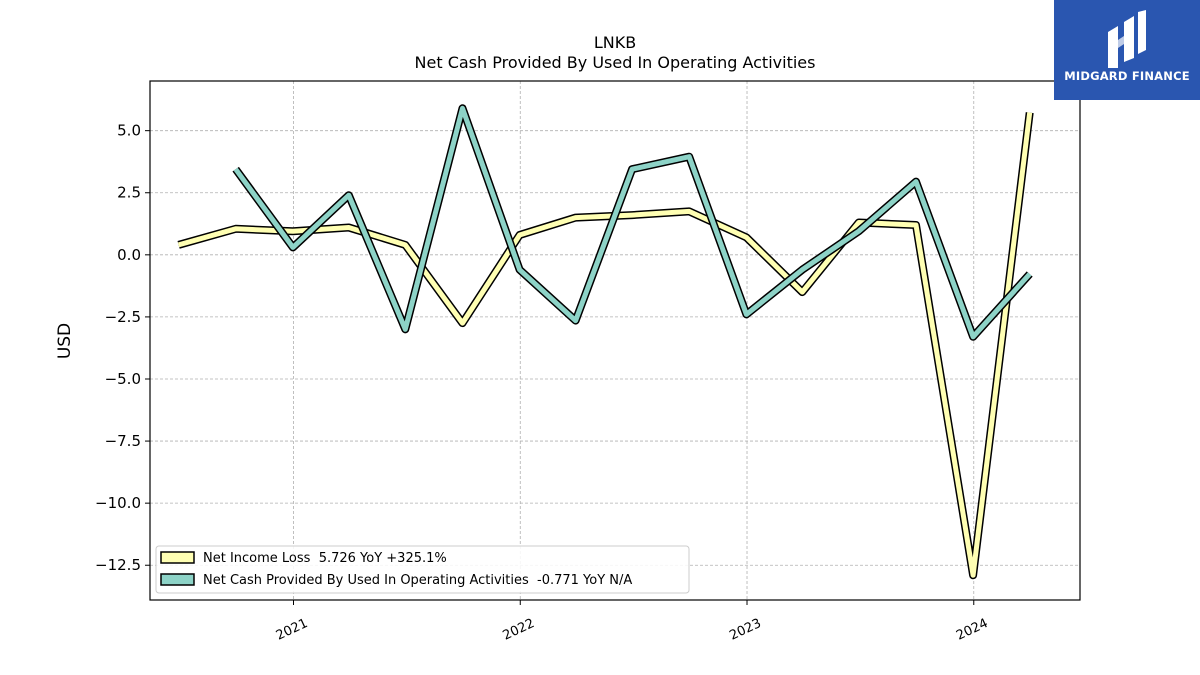 The width and height of the screenshot is (1200, 675). Describe the element at coordinates (129, 255) in the screenshot. I see `y-tick-label: 0.0` at that location.